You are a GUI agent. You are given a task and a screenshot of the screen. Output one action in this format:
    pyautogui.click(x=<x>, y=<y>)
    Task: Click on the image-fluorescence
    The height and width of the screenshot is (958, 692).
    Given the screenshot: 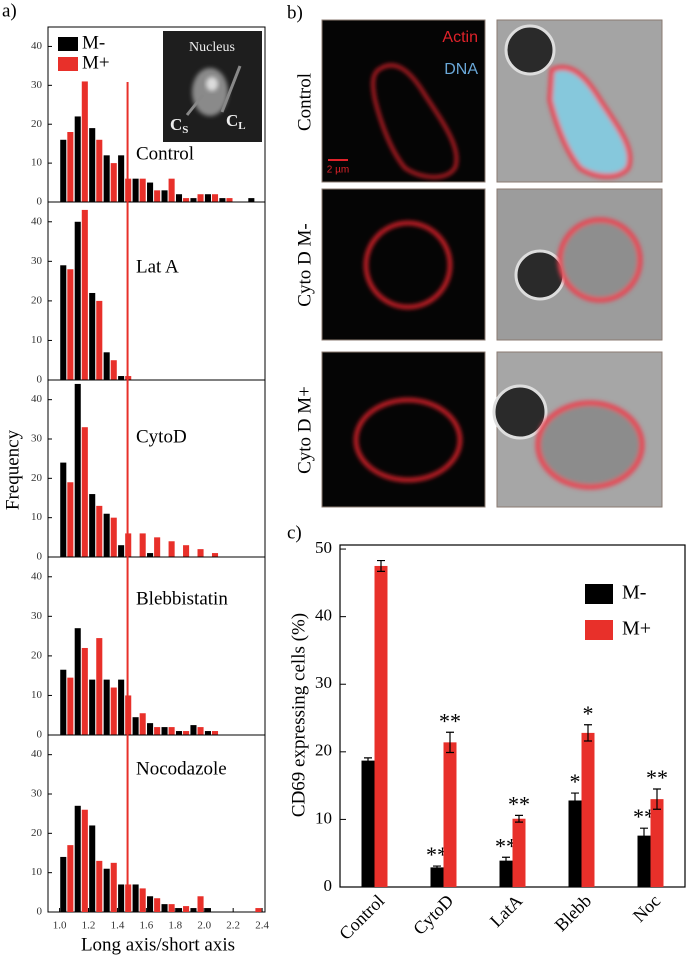 What is the action you would take?
    pyautogui.click(x=403, y=429)
    